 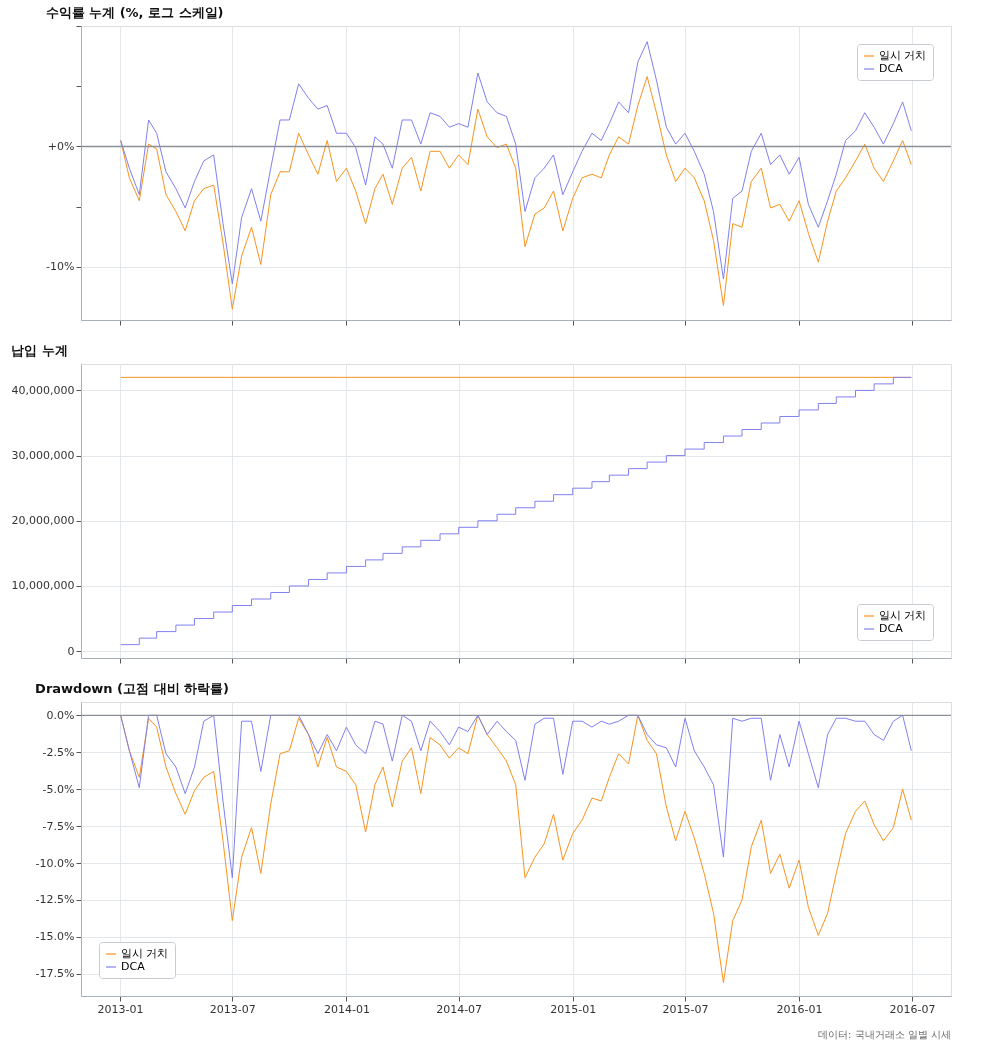 What do you see at coordinates (58, 826) in the screenshot?
I see `y-tick-label: -7.5%` at bounding box center [58, 826].